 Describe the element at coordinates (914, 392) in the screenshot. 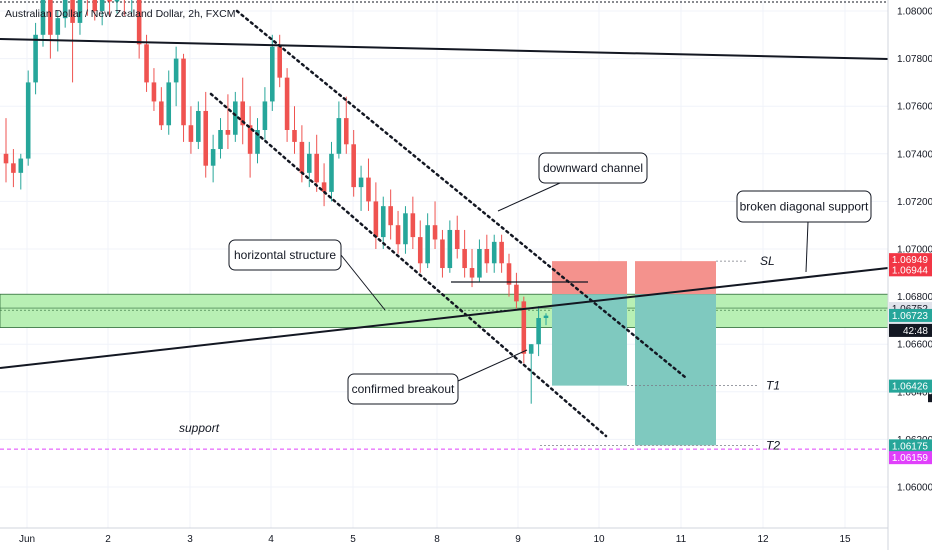

I see `y-tick-label: 1.06400` at that location.